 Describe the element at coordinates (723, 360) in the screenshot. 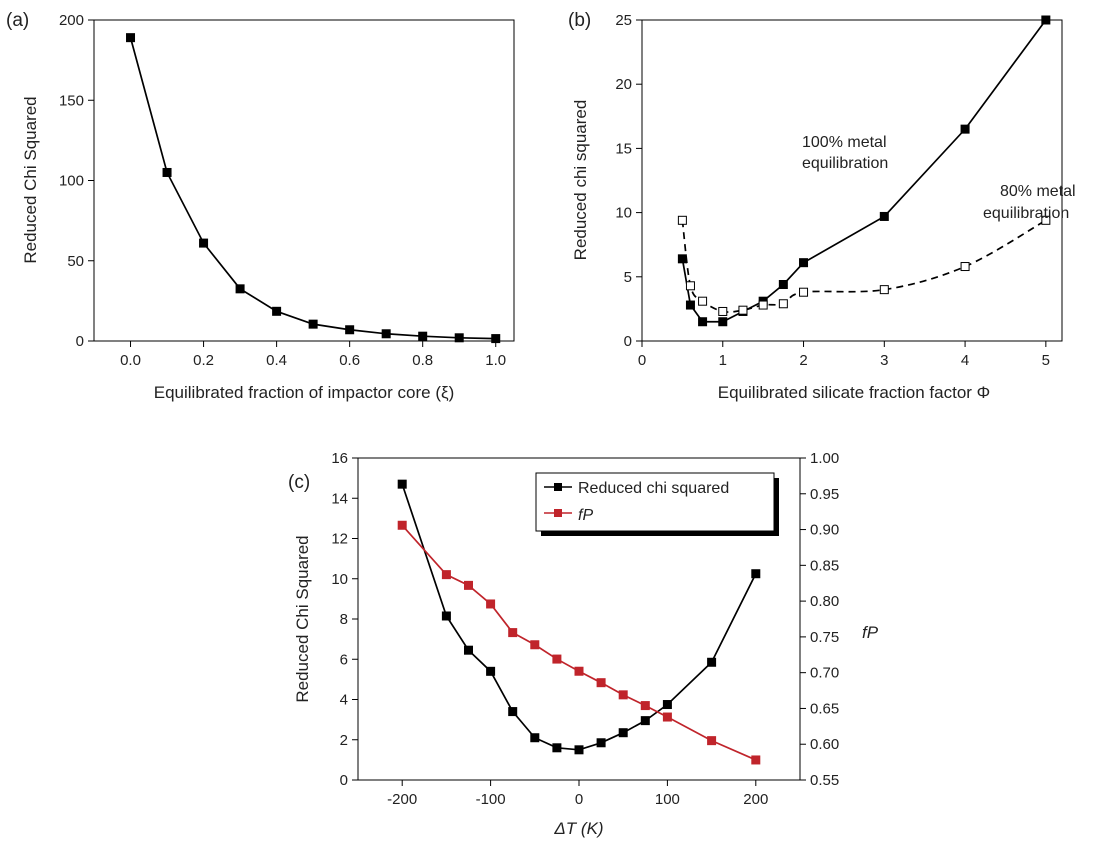

I see `x-tick-label: 1` at that location.